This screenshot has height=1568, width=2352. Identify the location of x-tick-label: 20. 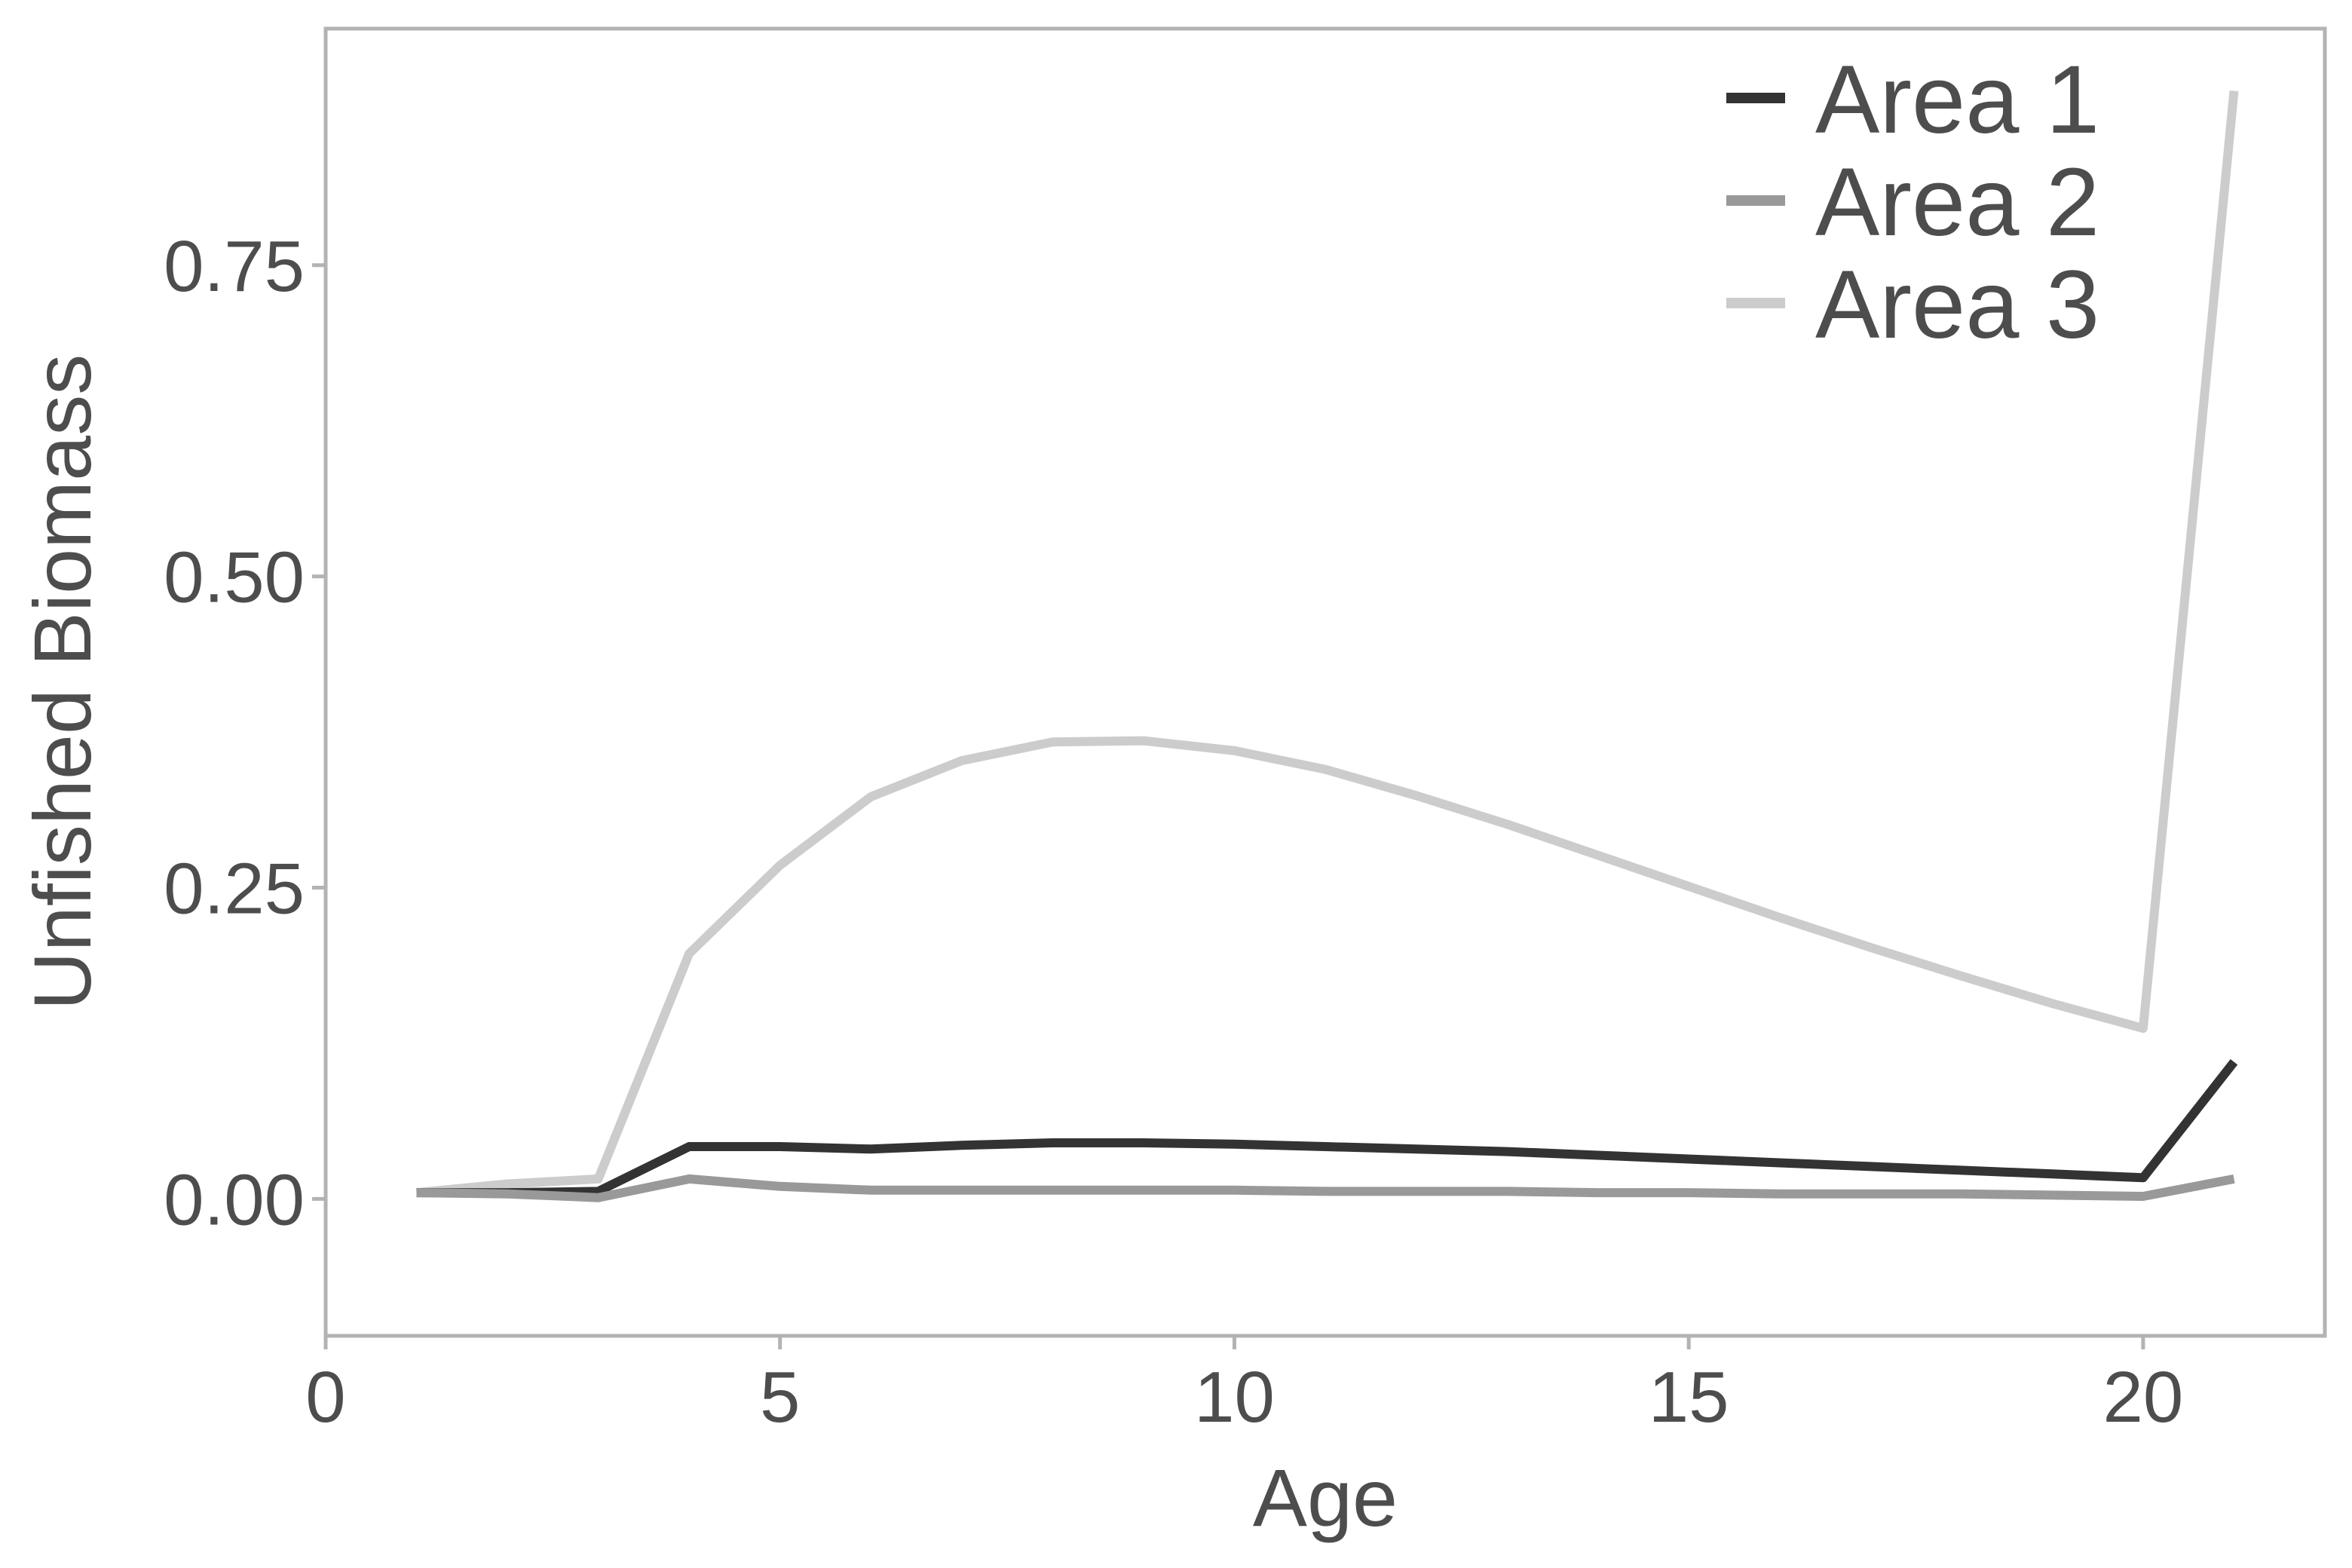
(2143, 1397).